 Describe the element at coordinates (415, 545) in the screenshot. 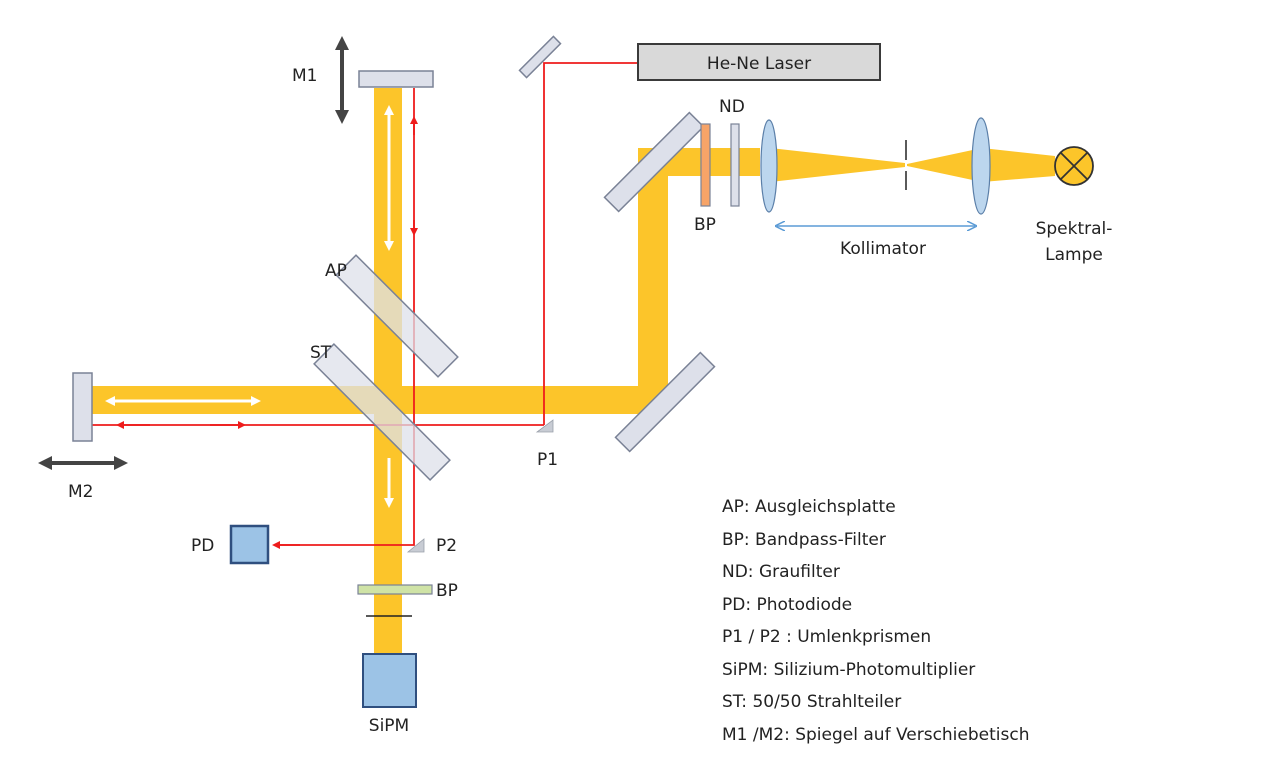

I see `prism-p2` at that location.